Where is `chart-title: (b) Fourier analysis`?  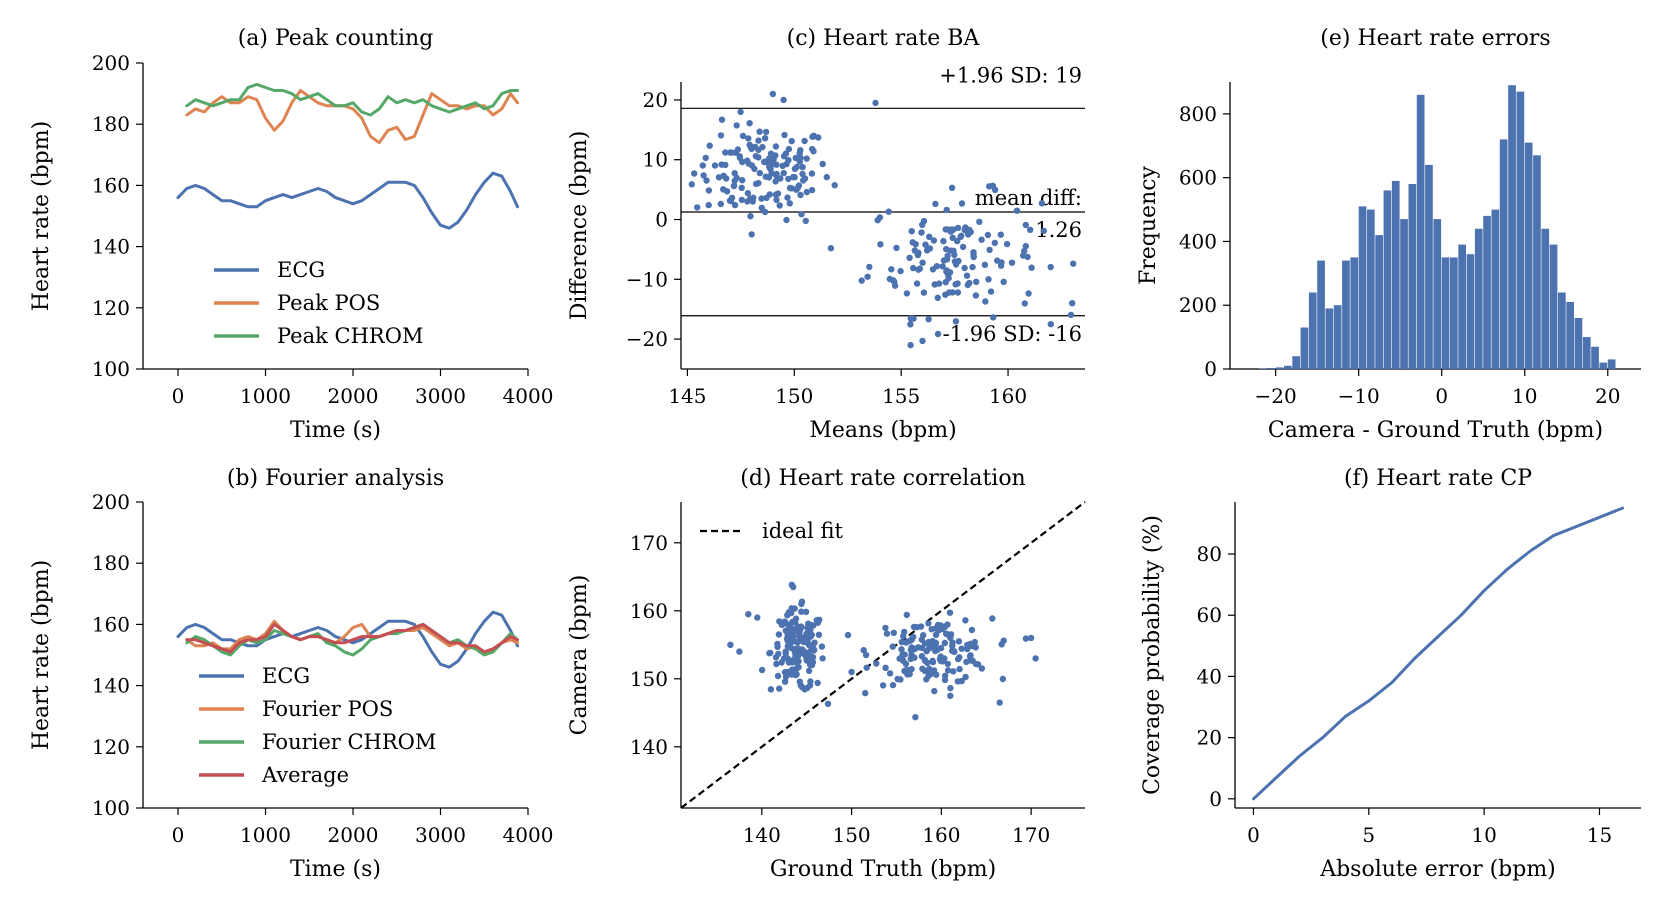 chart-title: (b) Fourier analysis is located at coordinates (335, 478).